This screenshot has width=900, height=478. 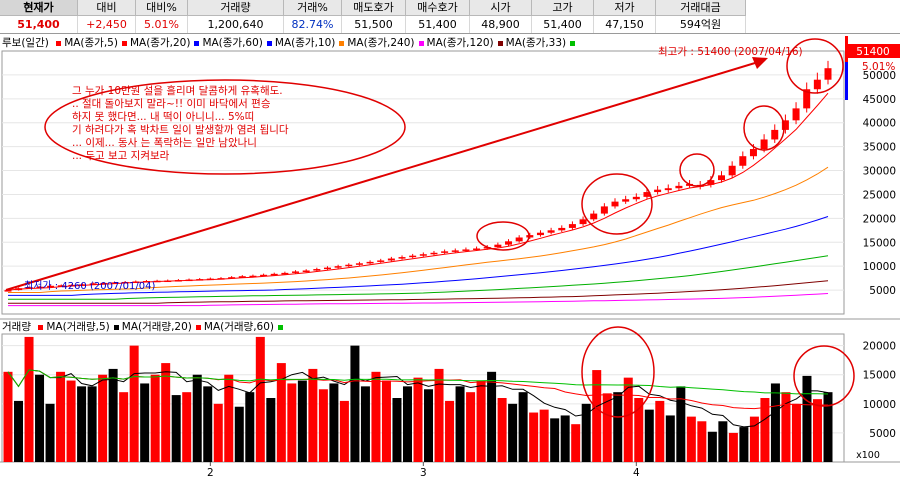 What do you see at coordinates (156, 327) in the screenshot?
I see `legend-label: MA(거래량,20)` at bounding box center [156, 327].